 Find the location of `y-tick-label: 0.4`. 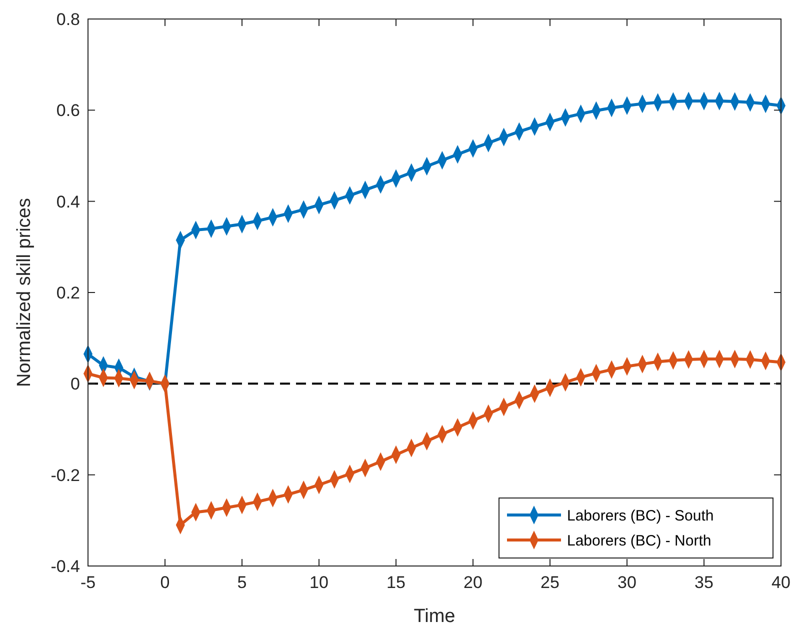

y-tick-label: 0.4 is located at coordinates (68, 202).